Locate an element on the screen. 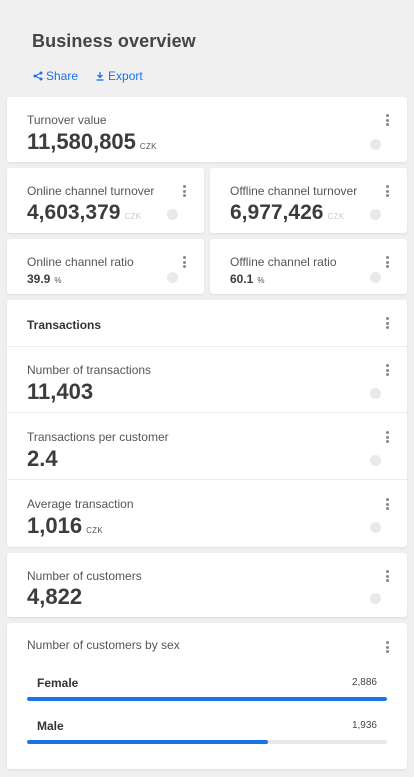 This screenshot has height=777, width=414. transactions-count-number: 11,403 is located at coordinates (60, 391).